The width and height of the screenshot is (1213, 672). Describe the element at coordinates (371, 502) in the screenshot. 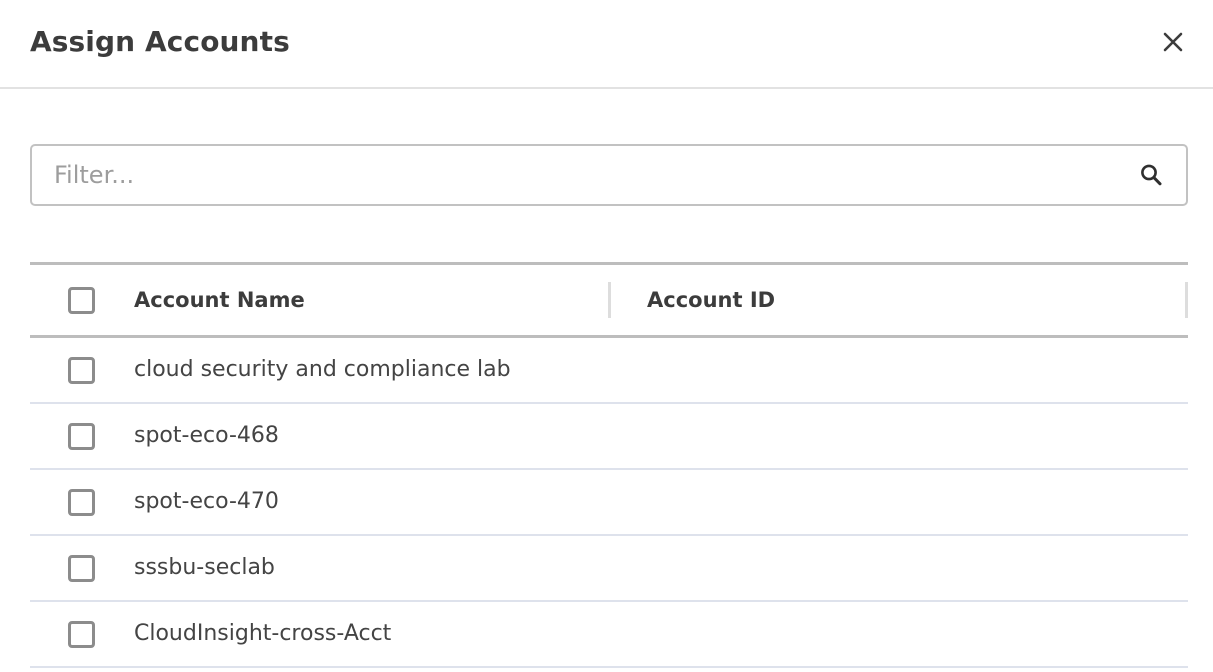

I see `cell-account-name: spot-eco-470` at that location.